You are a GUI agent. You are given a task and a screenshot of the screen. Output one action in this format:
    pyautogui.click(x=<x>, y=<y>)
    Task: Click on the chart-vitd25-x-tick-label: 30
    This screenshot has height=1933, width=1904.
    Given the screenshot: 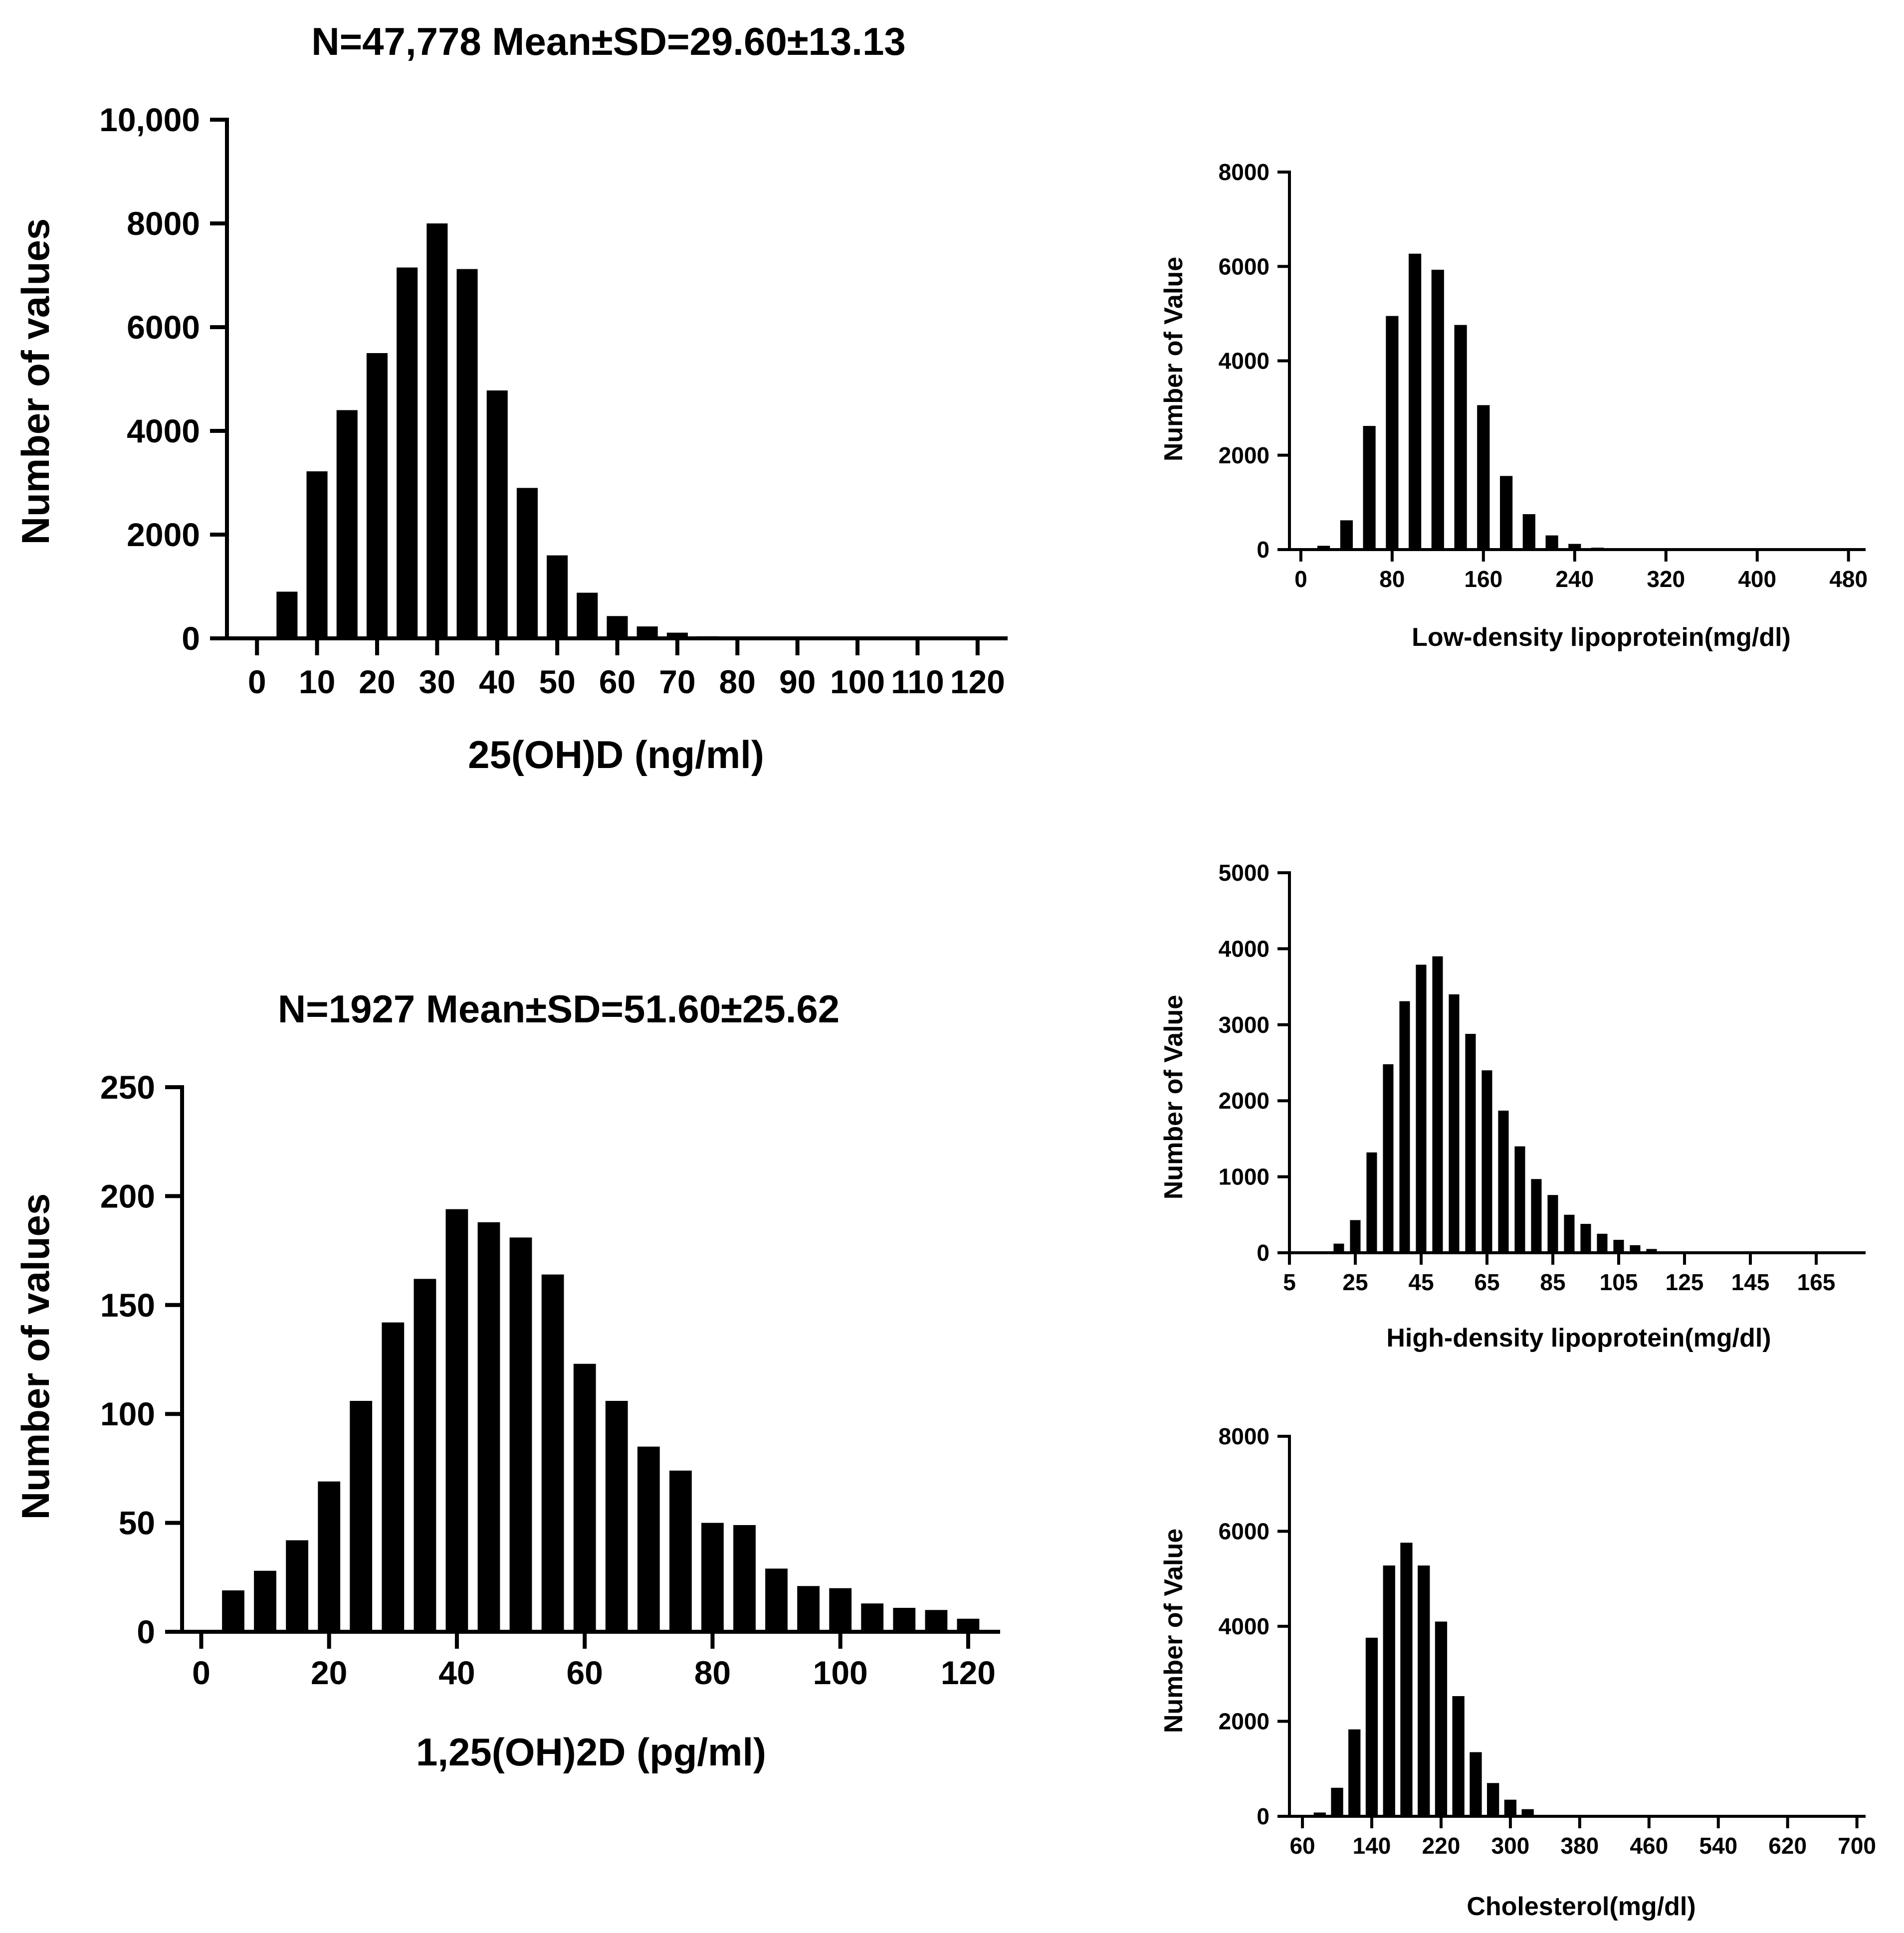 What is the action you would take?
    pyautogui.click(x=437, y=681)
    